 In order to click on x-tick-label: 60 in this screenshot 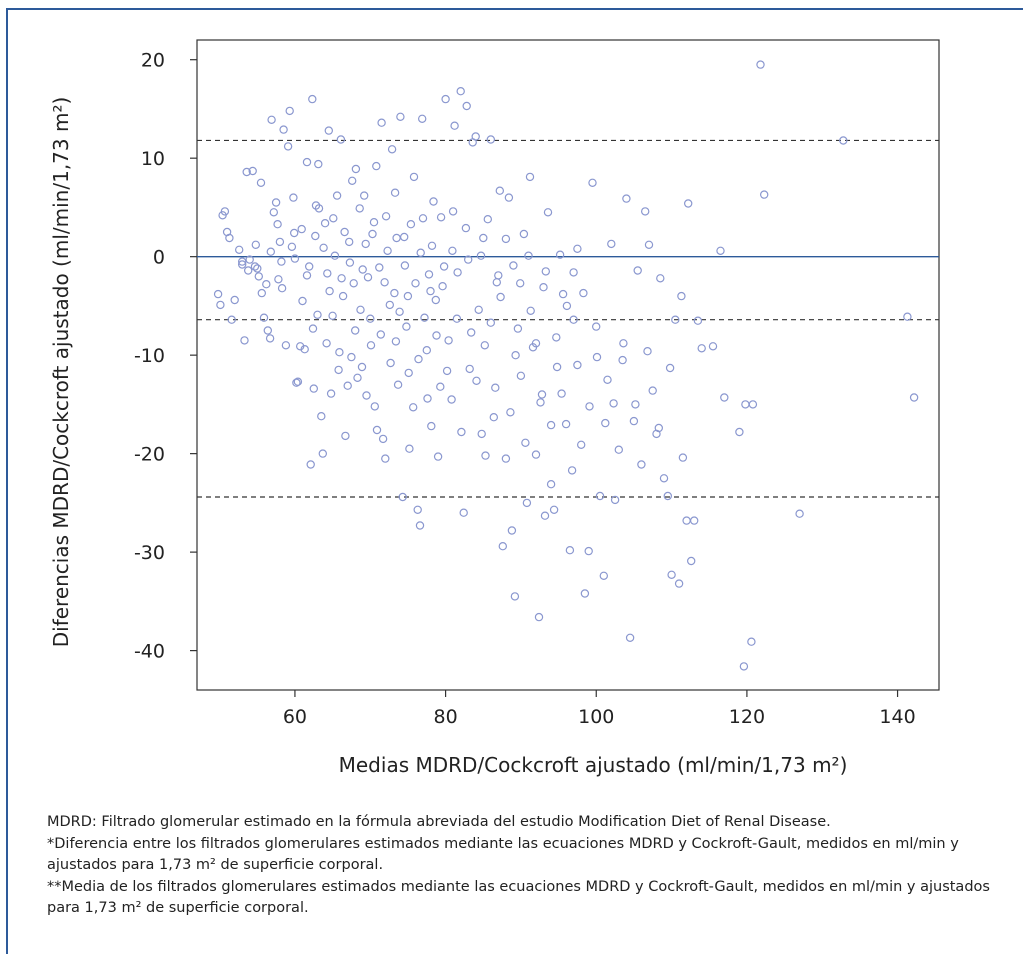, I will do `click(295, 717)`.